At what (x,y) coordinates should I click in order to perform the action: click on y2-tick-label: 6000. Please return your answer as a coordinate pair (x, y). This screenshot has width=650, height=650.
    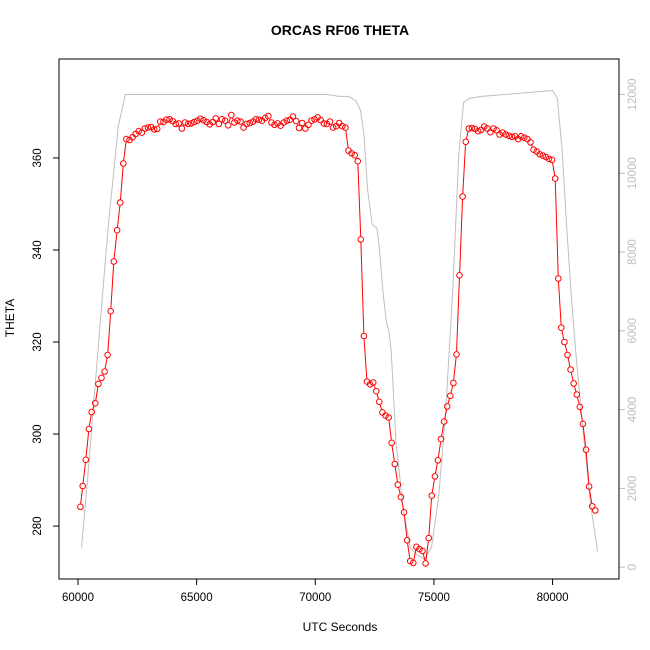
    Looking at the image, I should click on (633, 331).